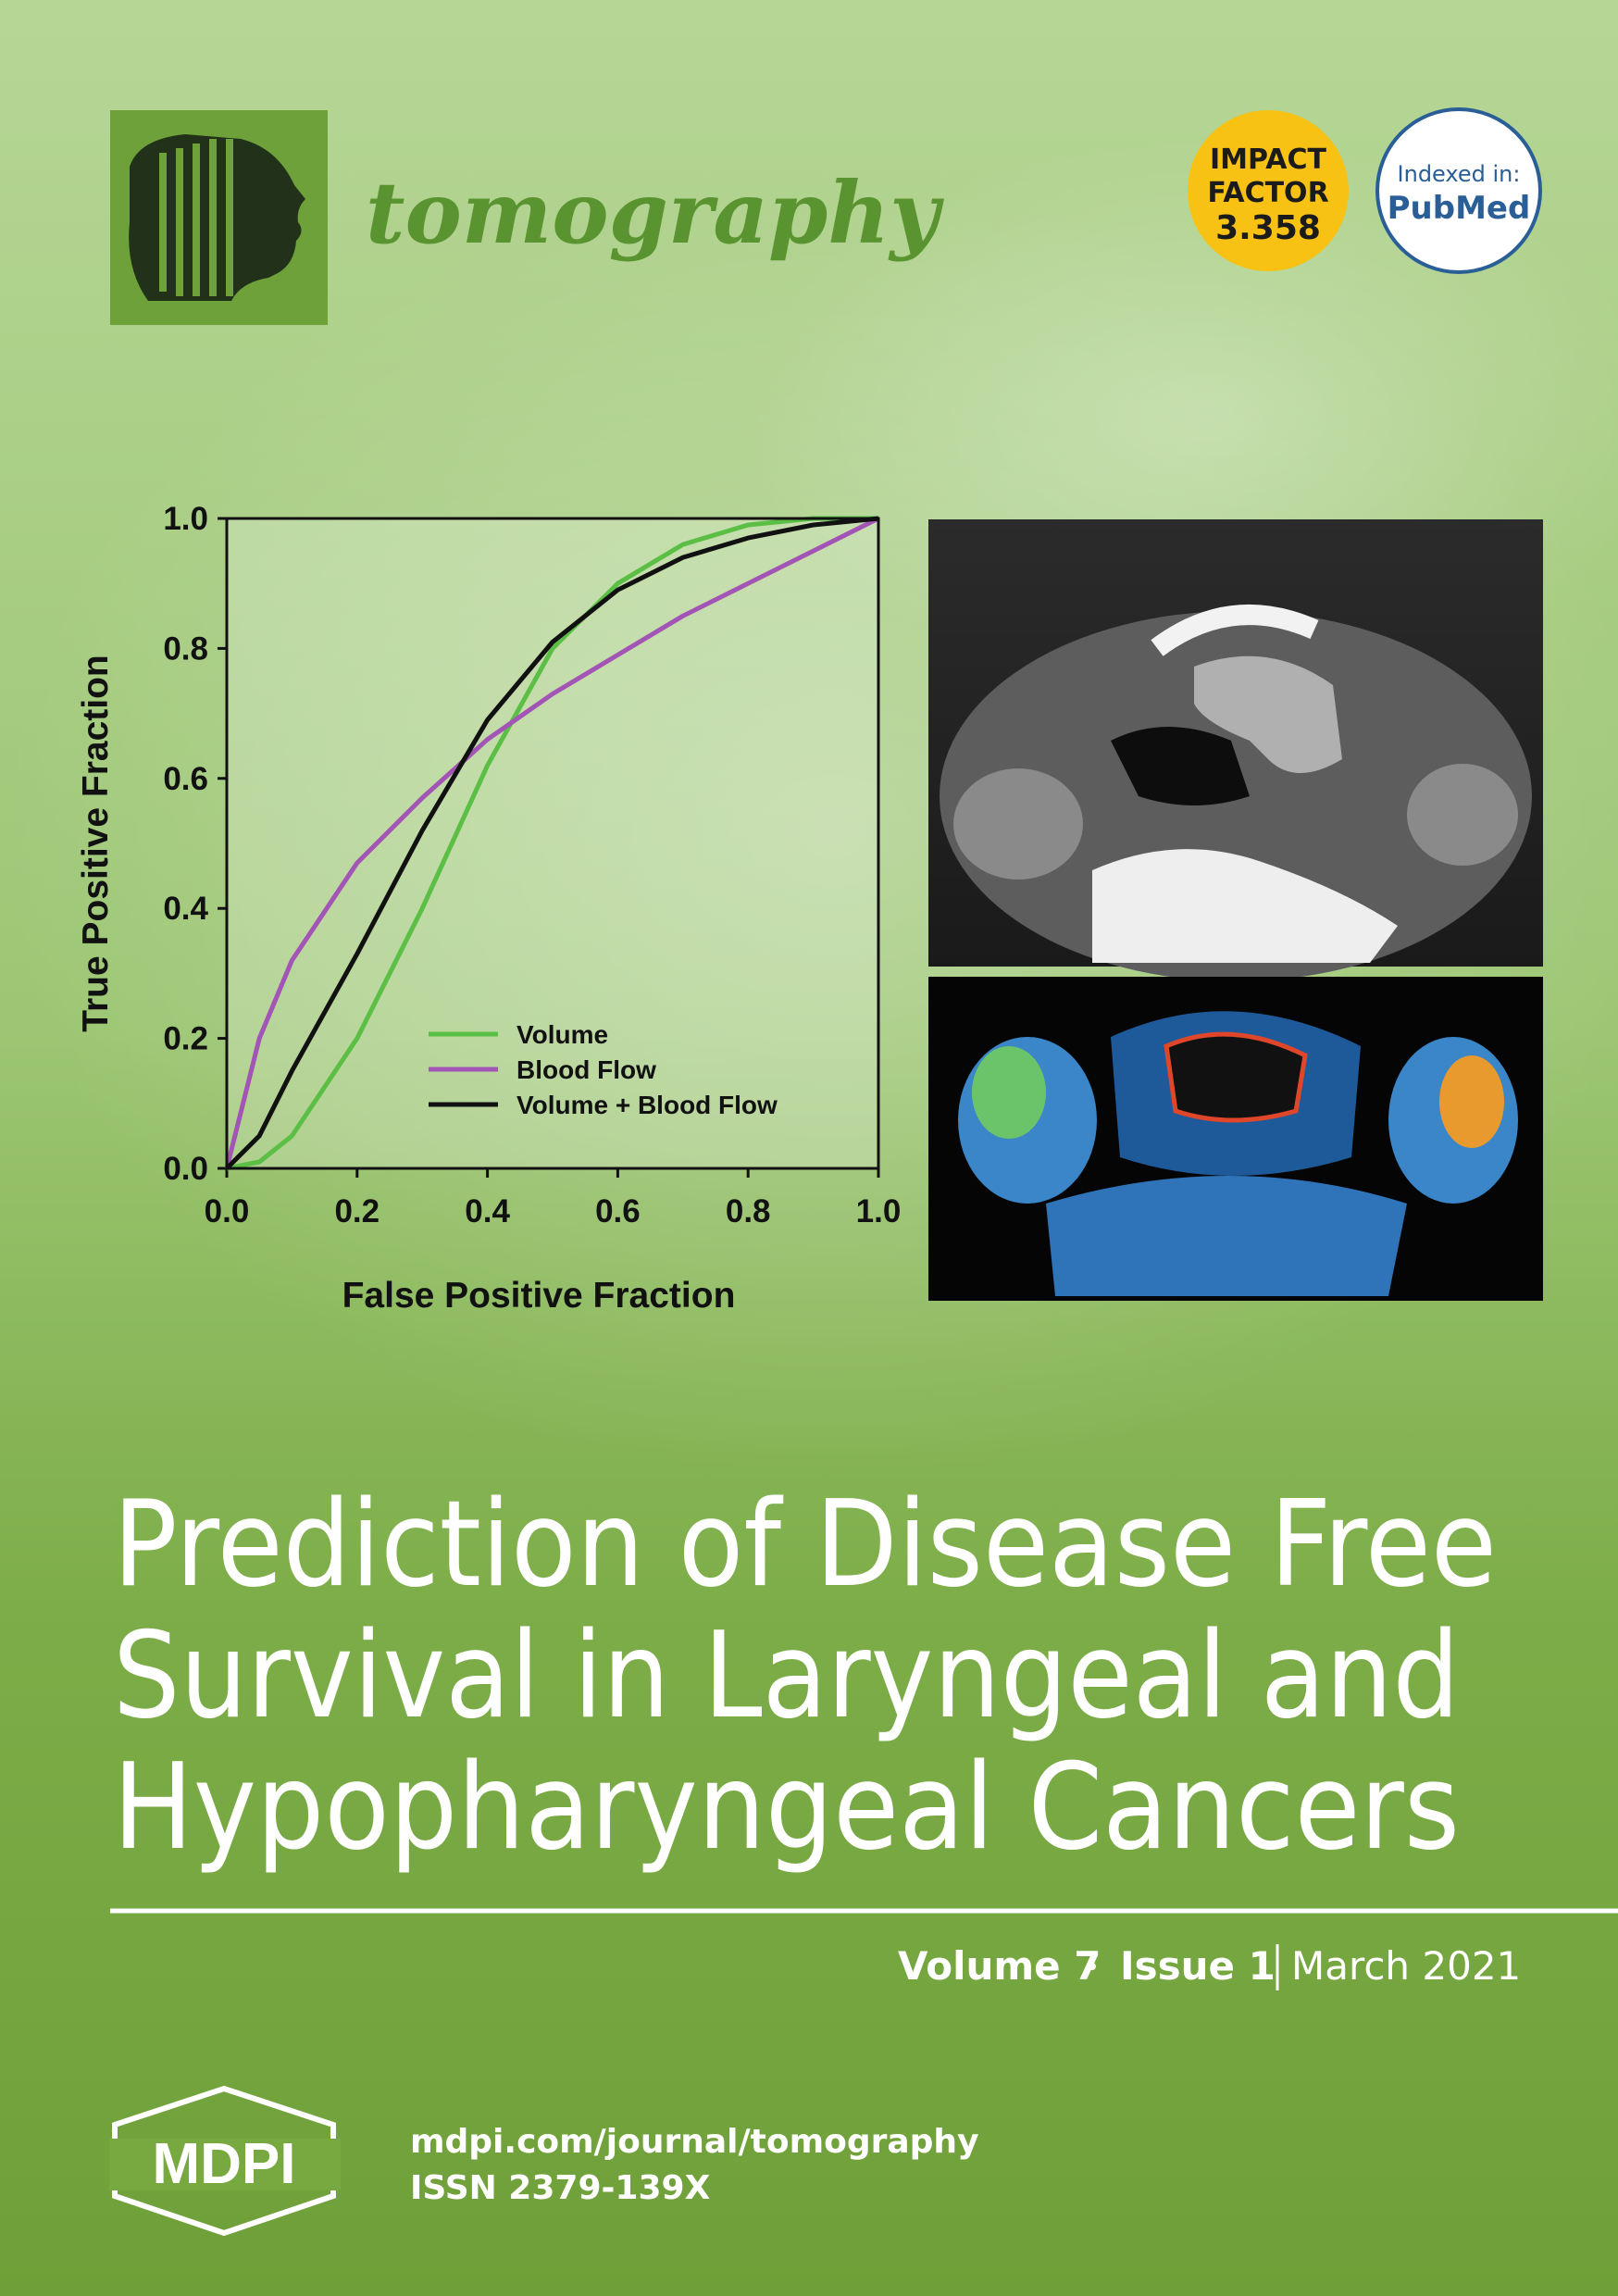  I want to click on publisher: MDPI, so click(224, 2164).